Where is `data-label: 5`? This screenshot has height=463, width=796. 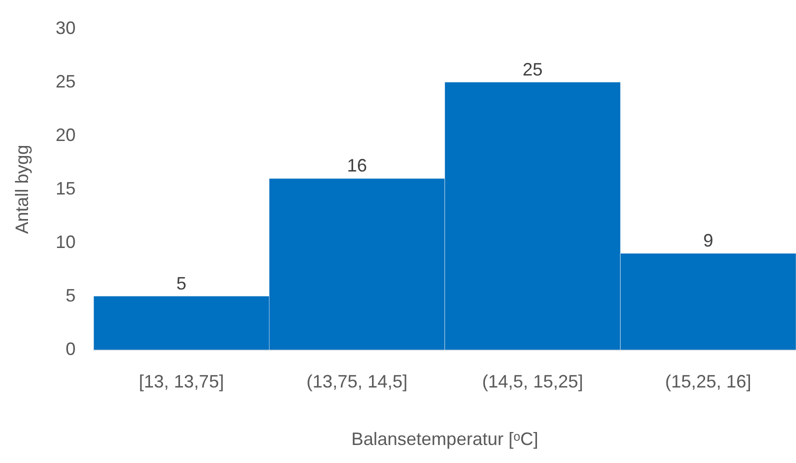 data-label: 5 is located at coordinates (181, 283).